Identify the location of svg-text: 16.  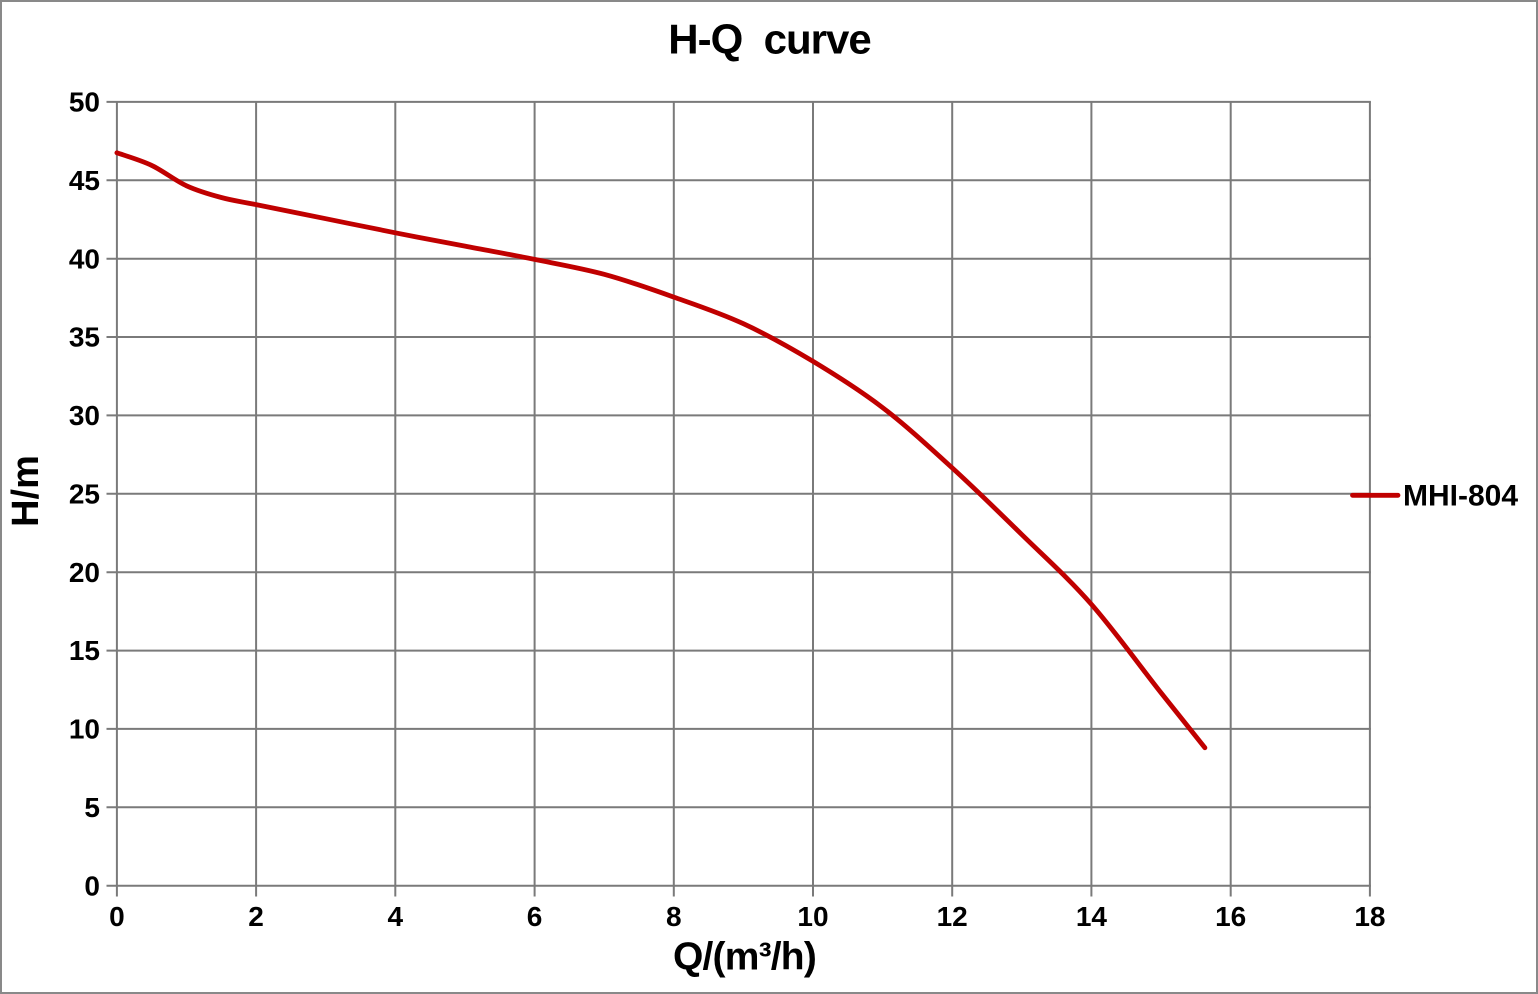
(1230, 916).